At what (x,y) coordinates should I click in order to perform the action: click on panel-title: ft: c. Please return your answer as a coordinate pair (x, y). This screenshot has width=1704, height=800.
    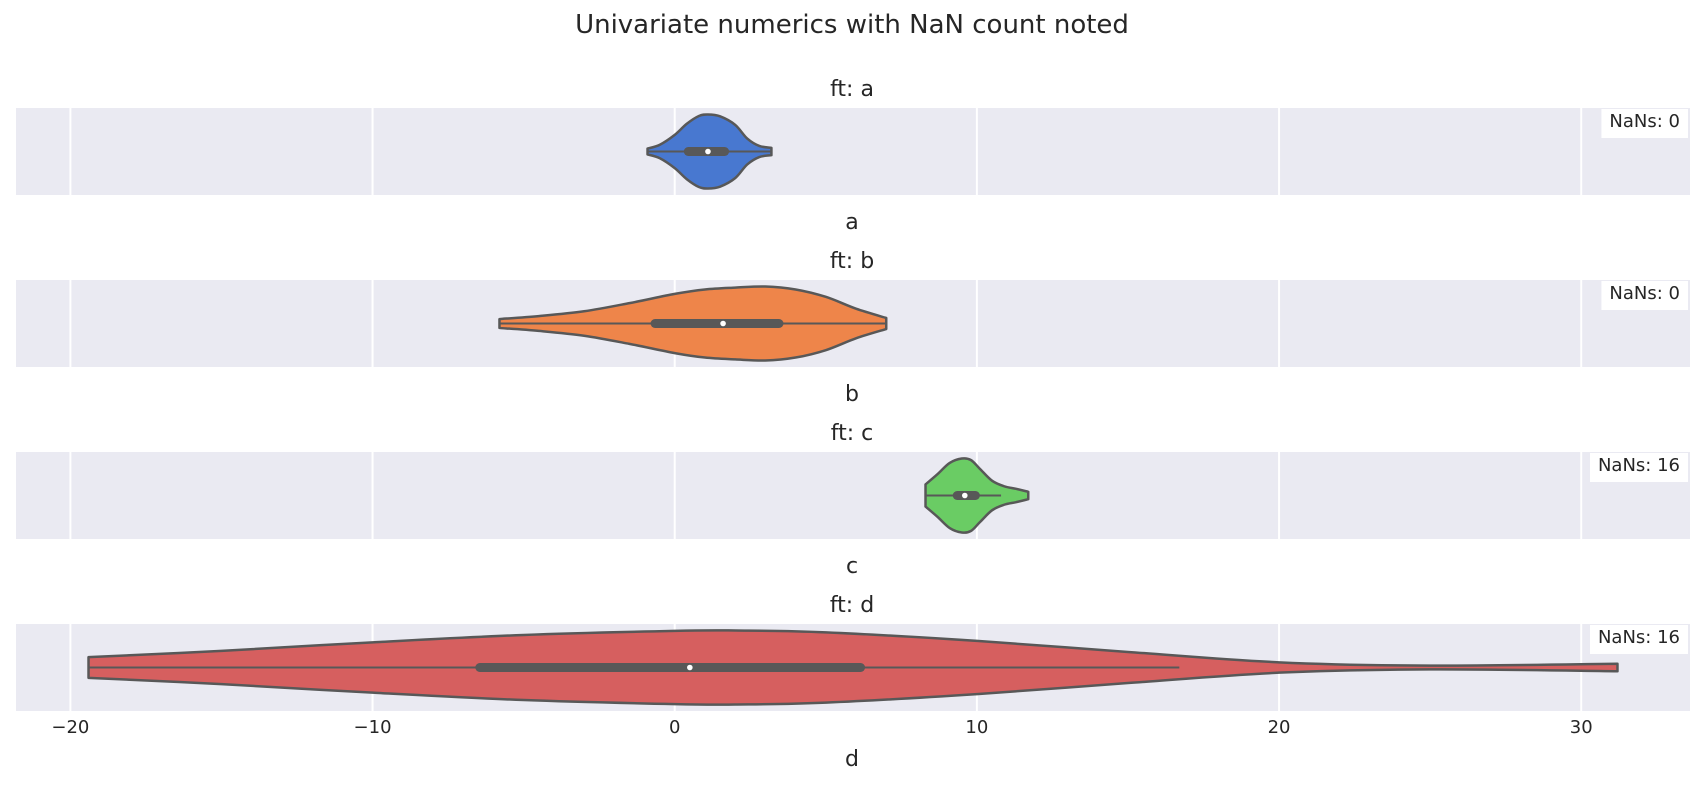
    Looking at the image, I should click on (852, 433).